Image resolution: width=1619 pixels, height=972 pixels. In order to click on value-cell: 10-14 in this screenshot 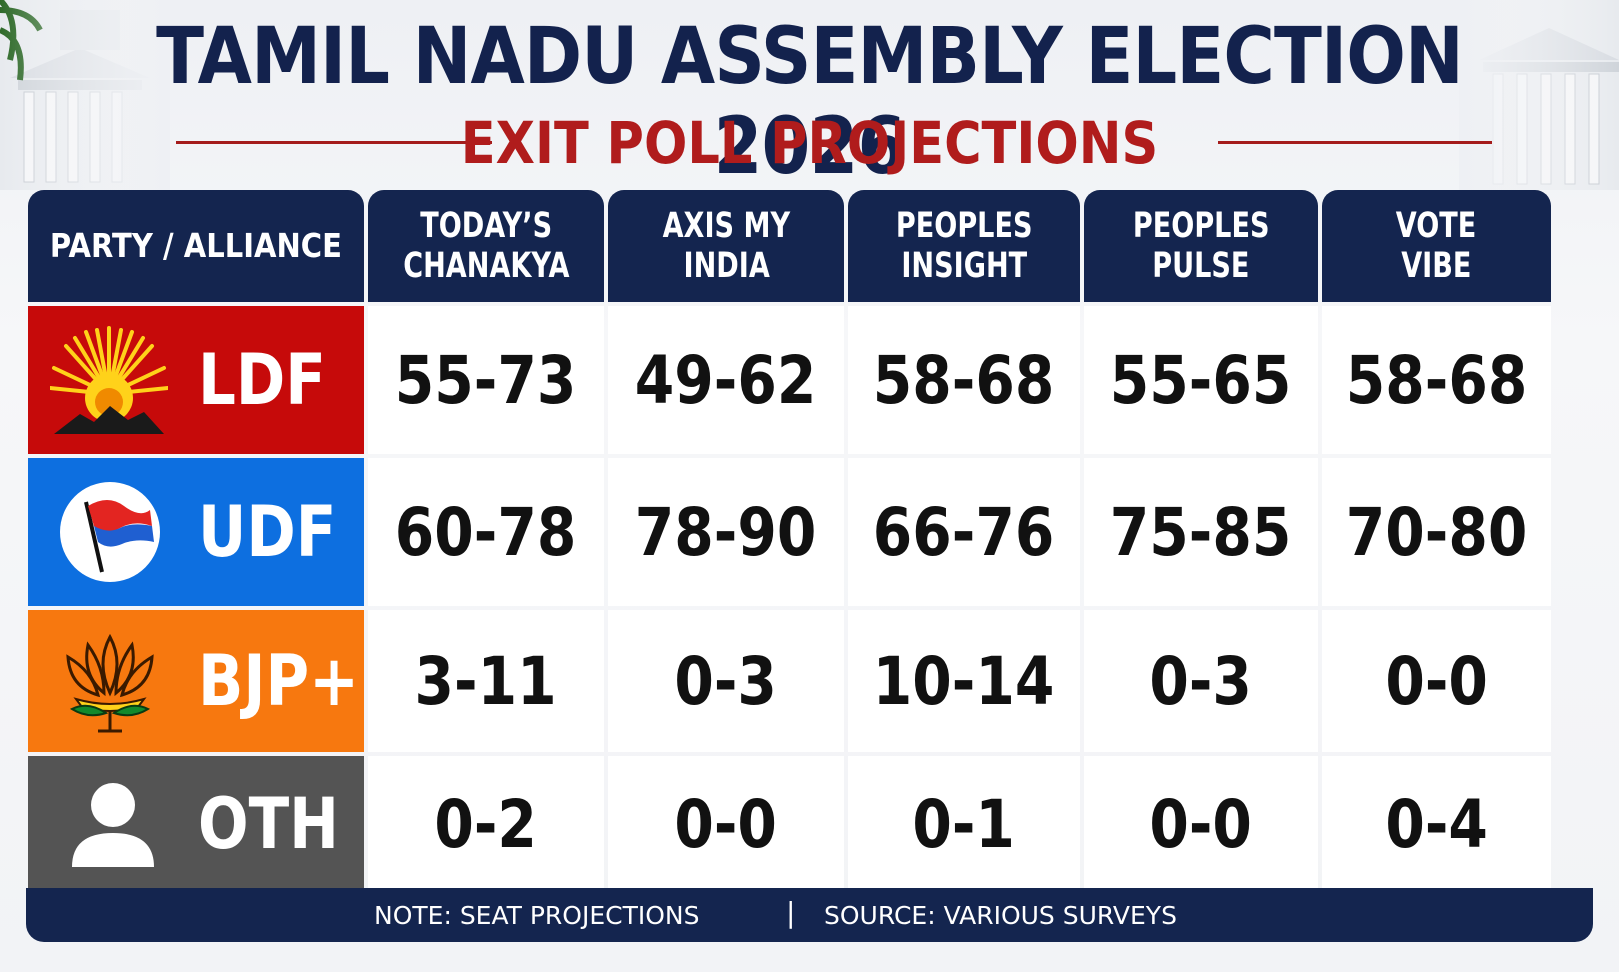, I will do `click(964, 681)`.